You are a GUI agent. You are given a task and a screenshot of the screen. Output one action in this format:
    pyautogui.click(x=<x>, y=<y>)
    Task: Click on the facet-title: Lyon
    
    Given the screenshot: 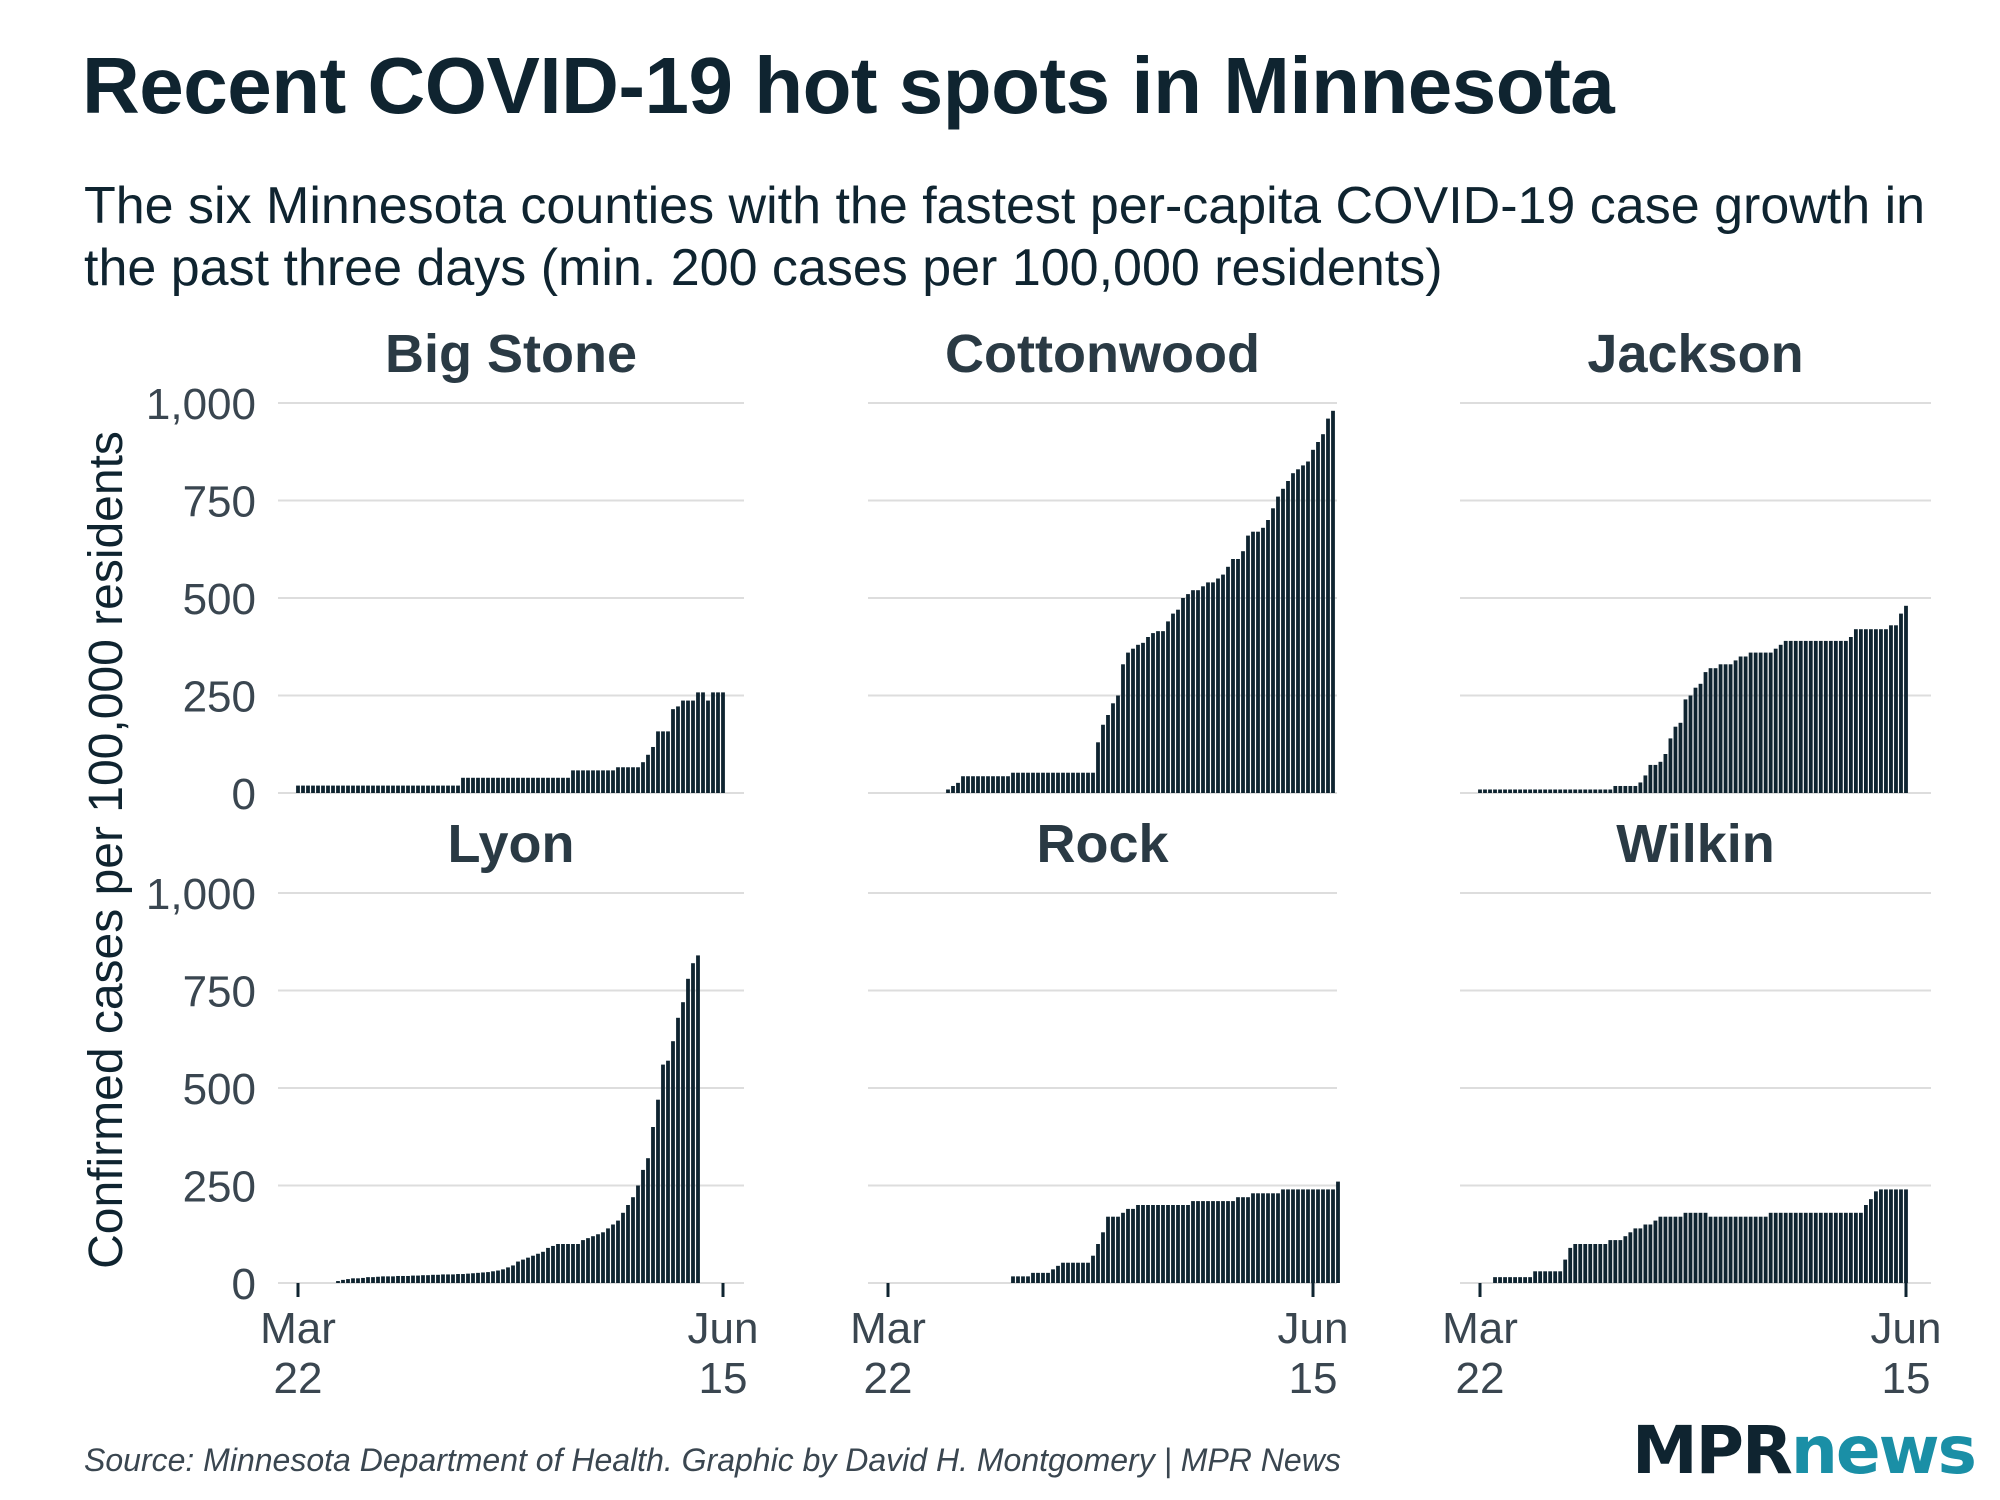 What is the action you would take?
    pyautogui.click(x=511, y=844)
    